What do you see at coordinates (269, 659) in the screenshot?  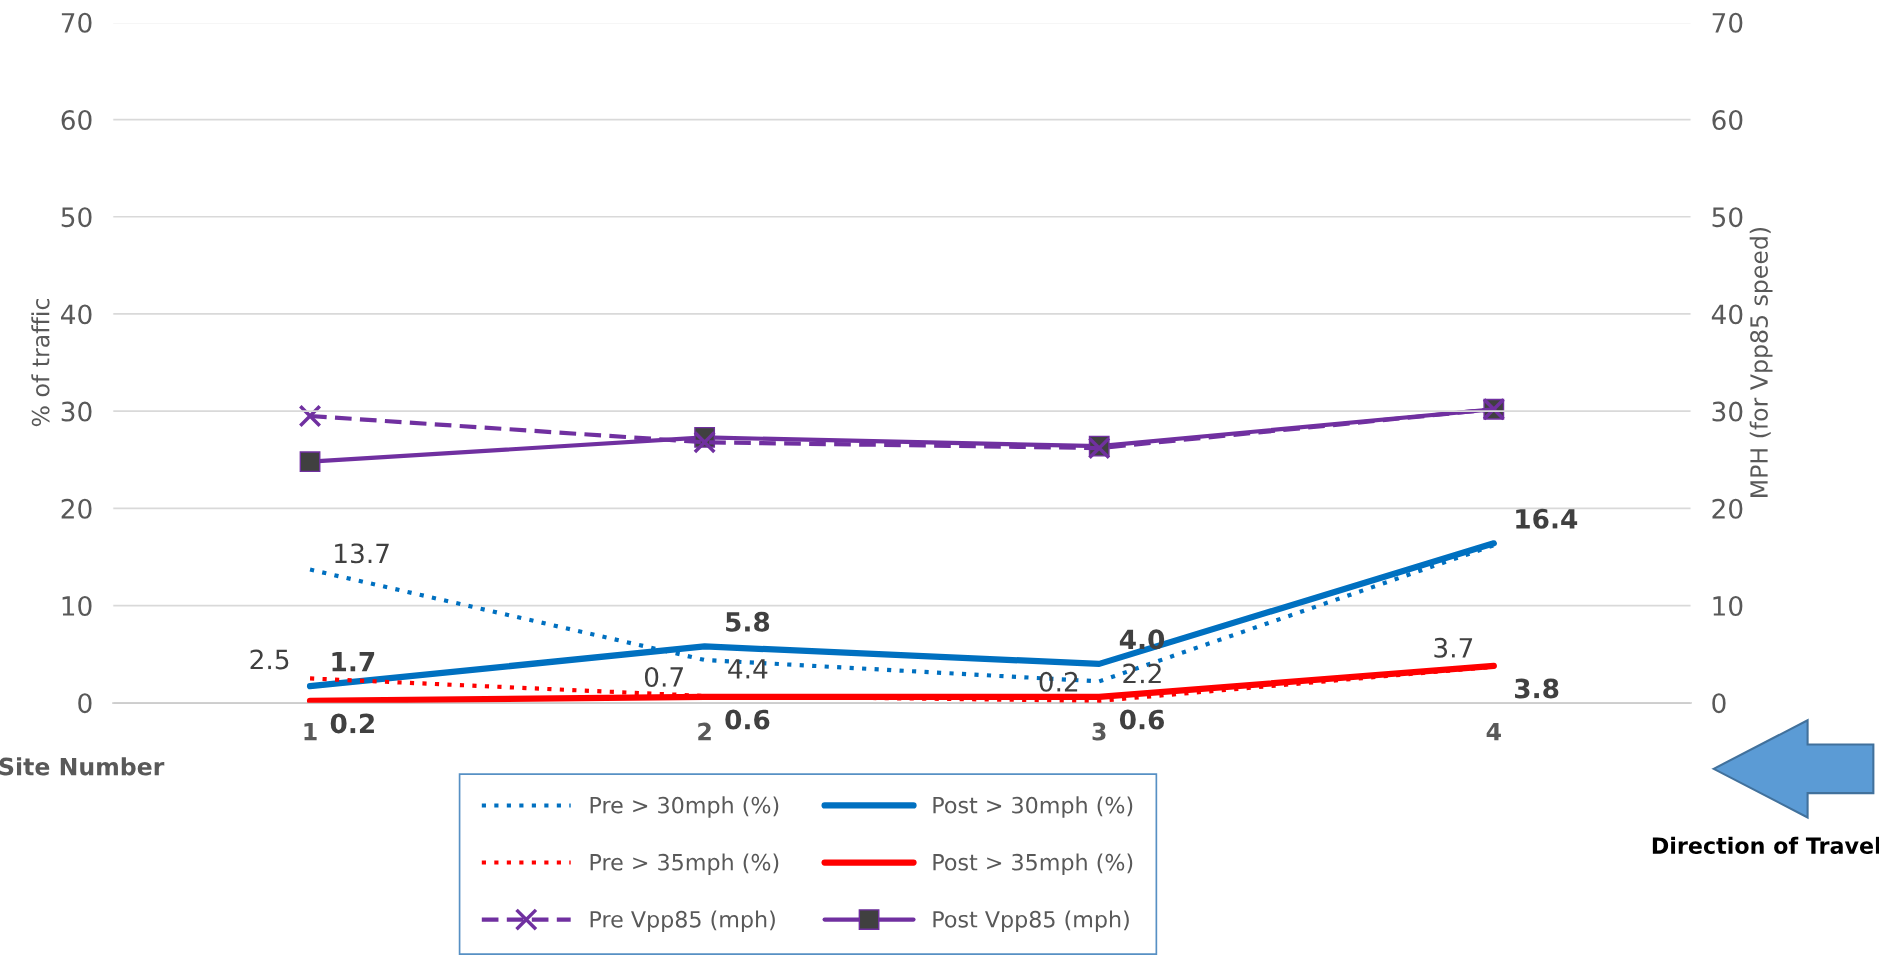 I see `data-label: 2.5` at bounding box center [269, 659].